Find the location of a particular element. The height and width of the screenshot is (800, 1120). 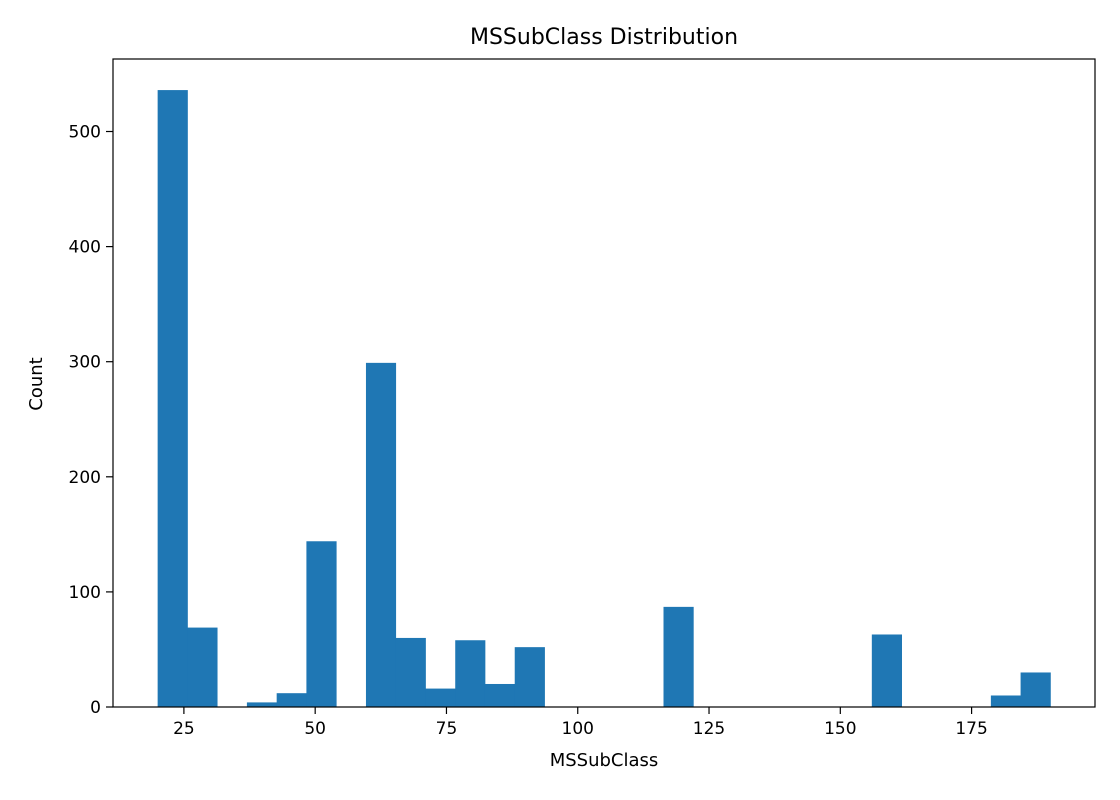

y-axis-ticks: 0 100 200 300 400 500 is located at coordinates (91, 420).